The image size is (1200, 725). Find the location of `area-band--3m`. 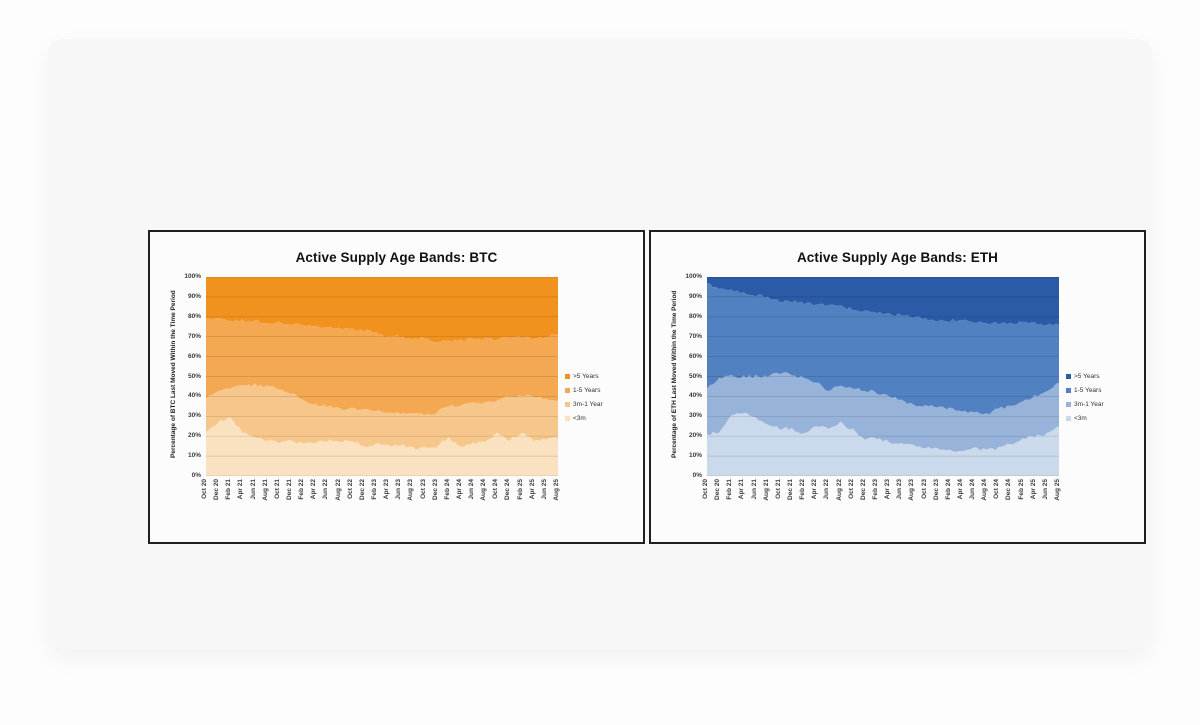

area-band--3m is located at coordinates (883, 444).